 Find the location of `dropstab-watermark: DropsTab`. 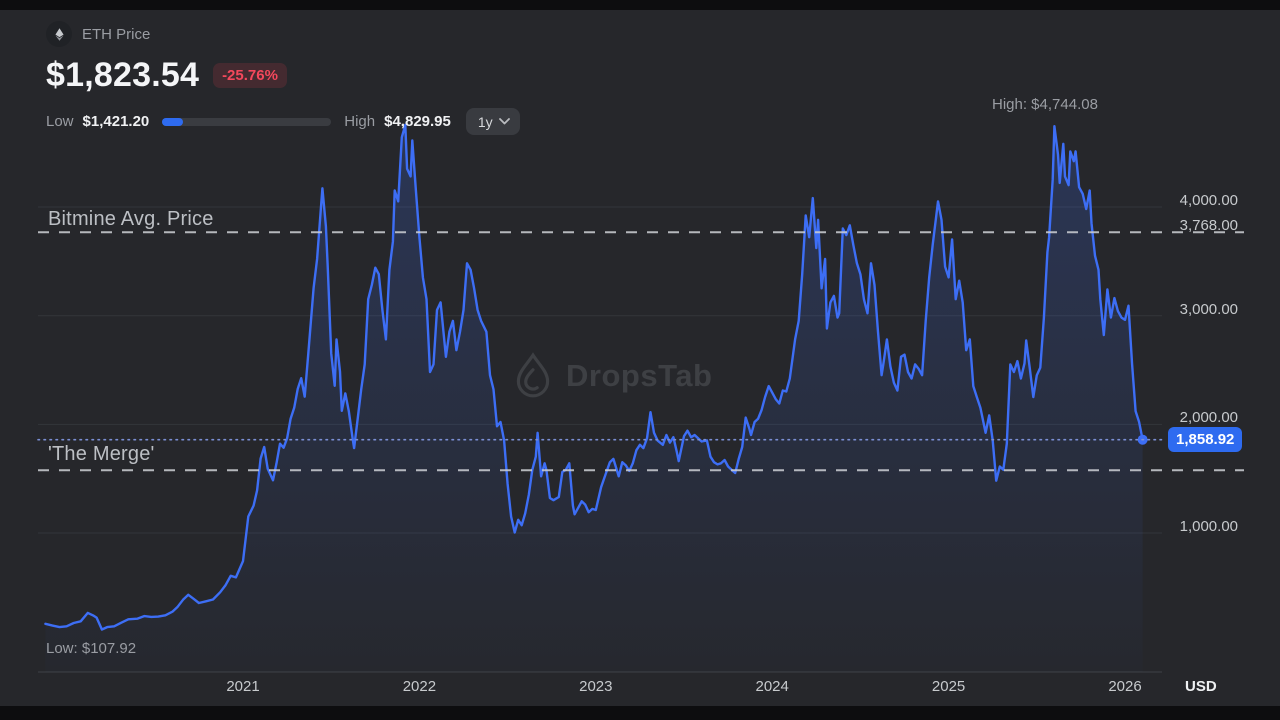

dropstab-watermark: DropsTab is located at coordinates (612, 376).